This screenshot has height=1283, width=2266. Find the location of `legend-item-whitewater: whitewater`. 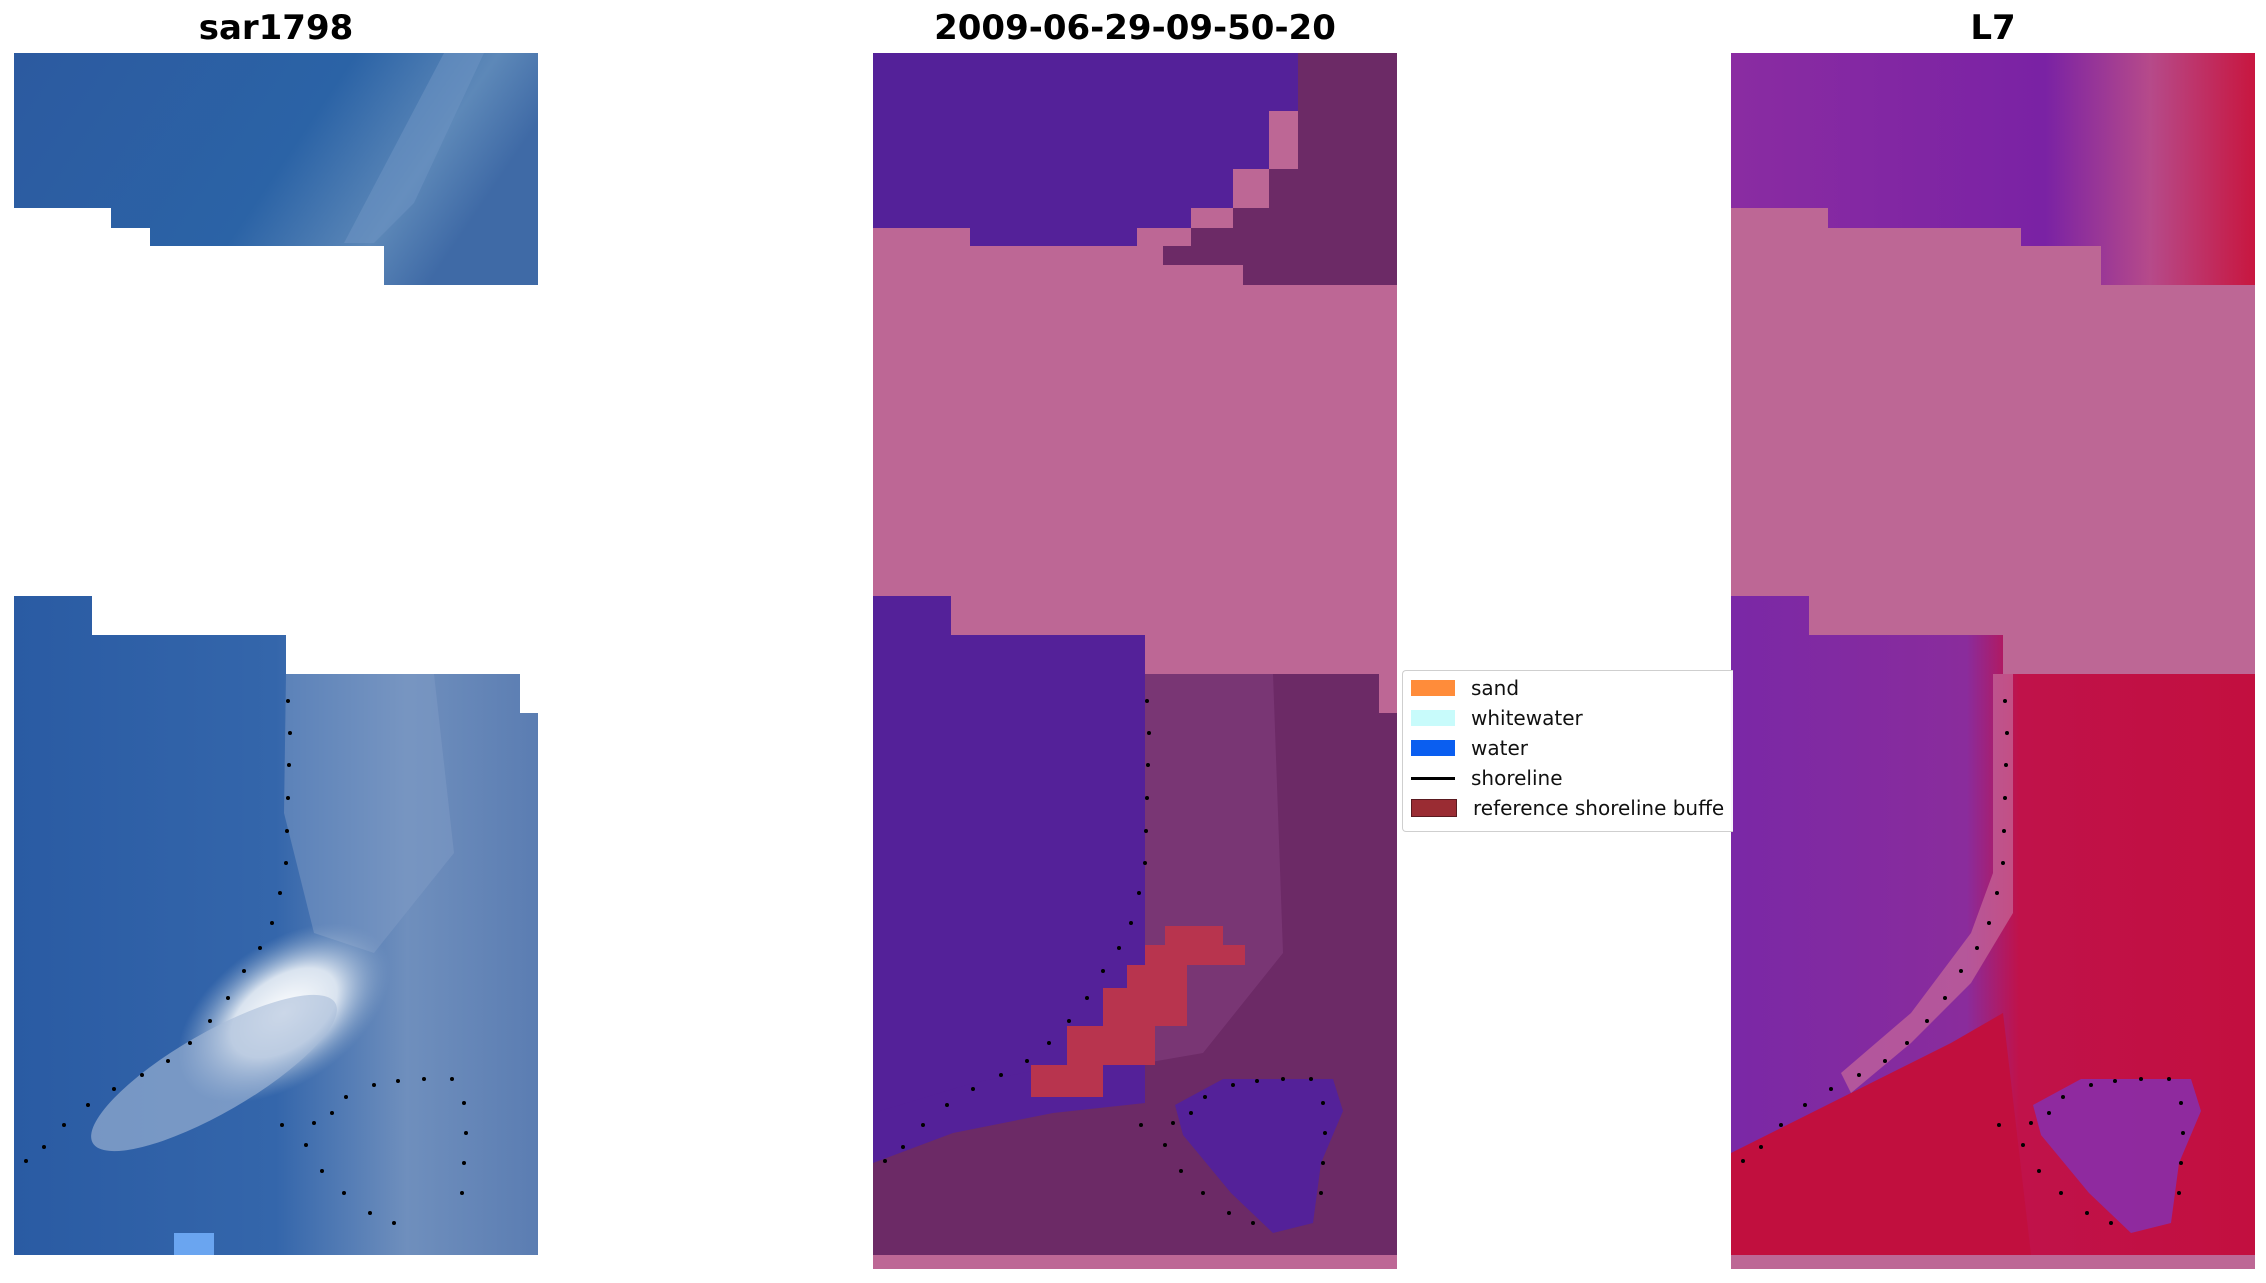

legend-item-whitewater: whitewater is located at coordinates (1497, 718).